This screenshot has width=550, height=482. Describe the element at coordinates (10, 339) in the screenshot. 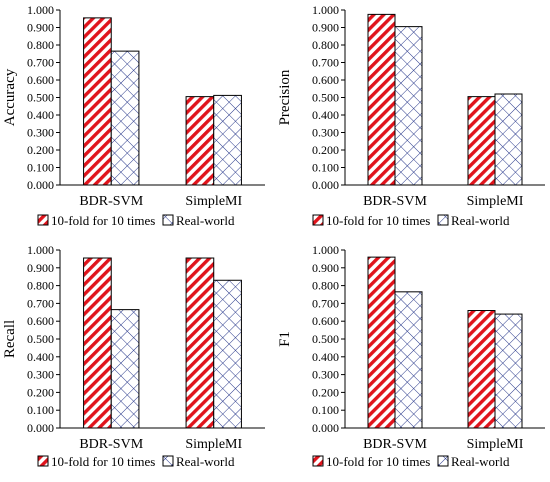

I see `y-axis-title: Recall` at that location.